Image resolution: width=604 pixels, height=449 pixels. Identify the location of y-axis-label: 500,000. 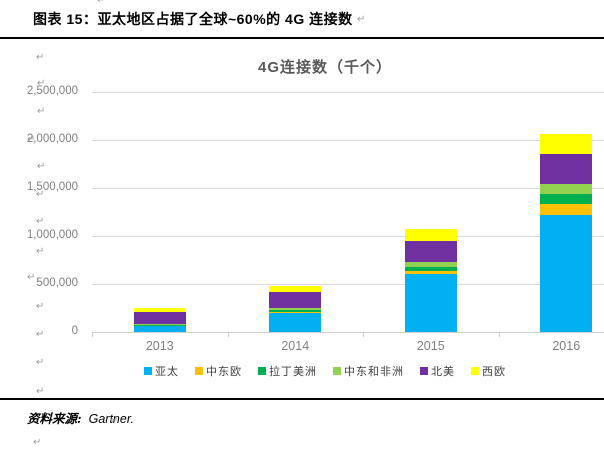
(57, 283).